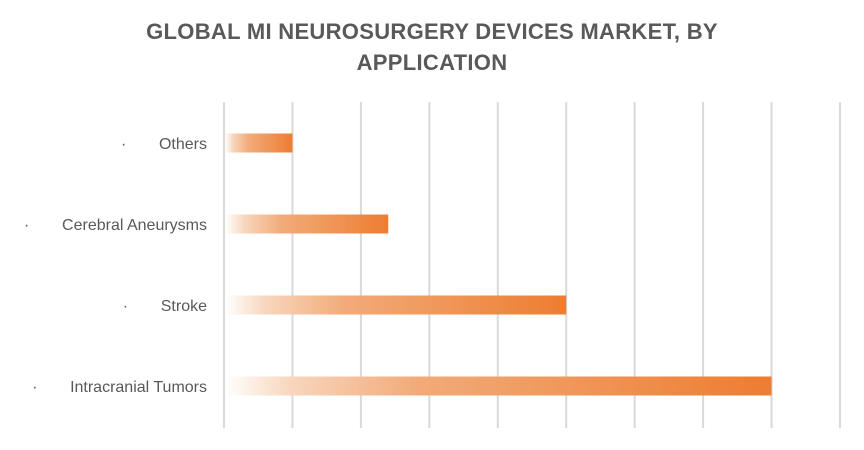 Image resolution: width=864 pixels, height=450 pixels. Describe the element at coordinates (138, 387) in the screenshot. I see `category-label: Intracranial Tumors` at that location.